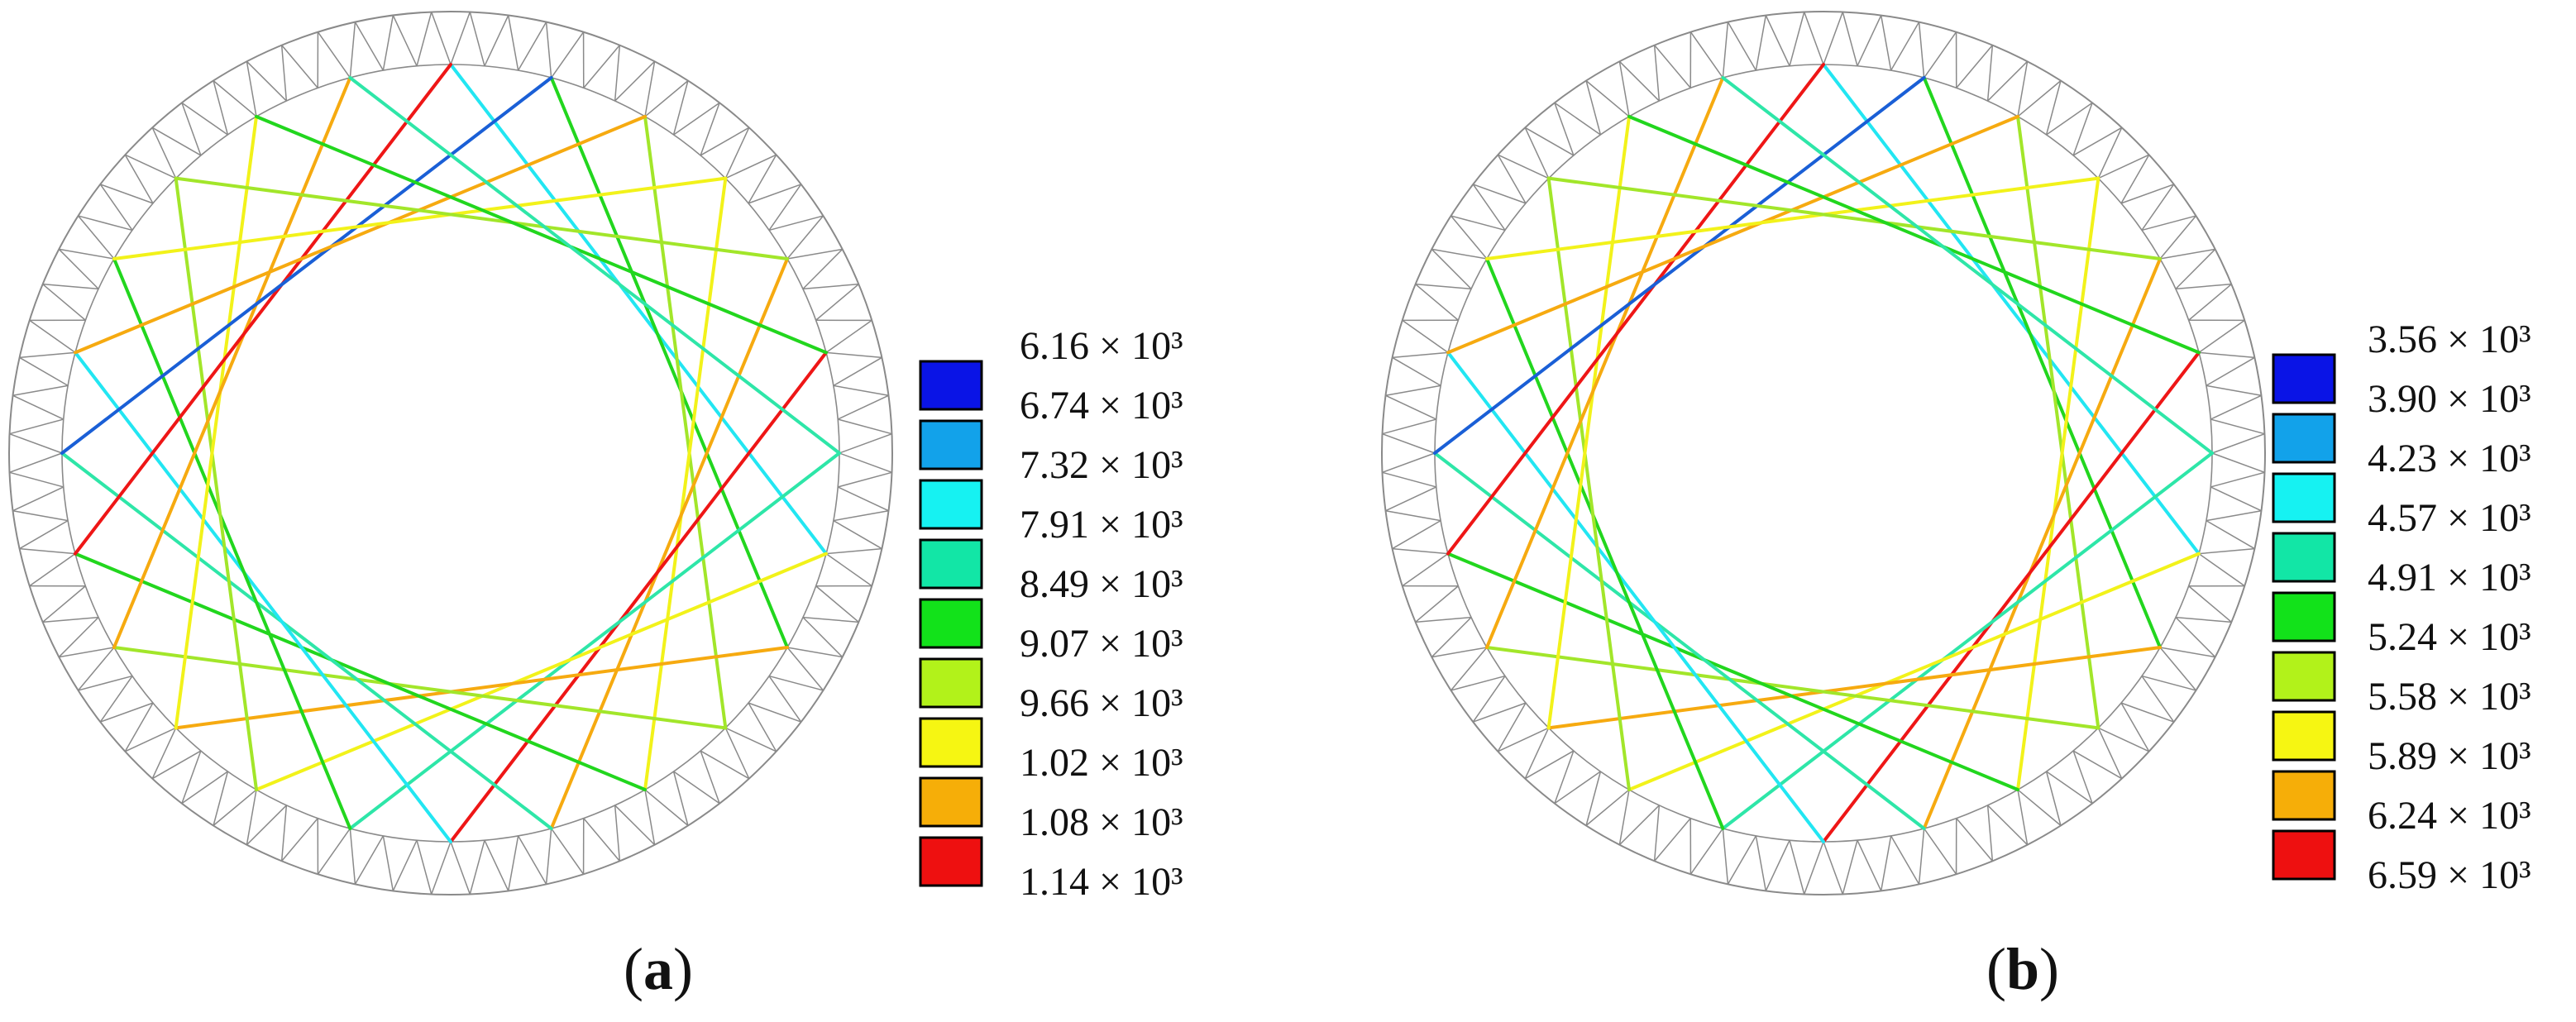 This screenshot has height=1022, width=2576. What do you see at coordinates (1101, 882) in the screenshot?
I see `legend-label: 1.14 × 10³` at bounding box center [1101, 882].